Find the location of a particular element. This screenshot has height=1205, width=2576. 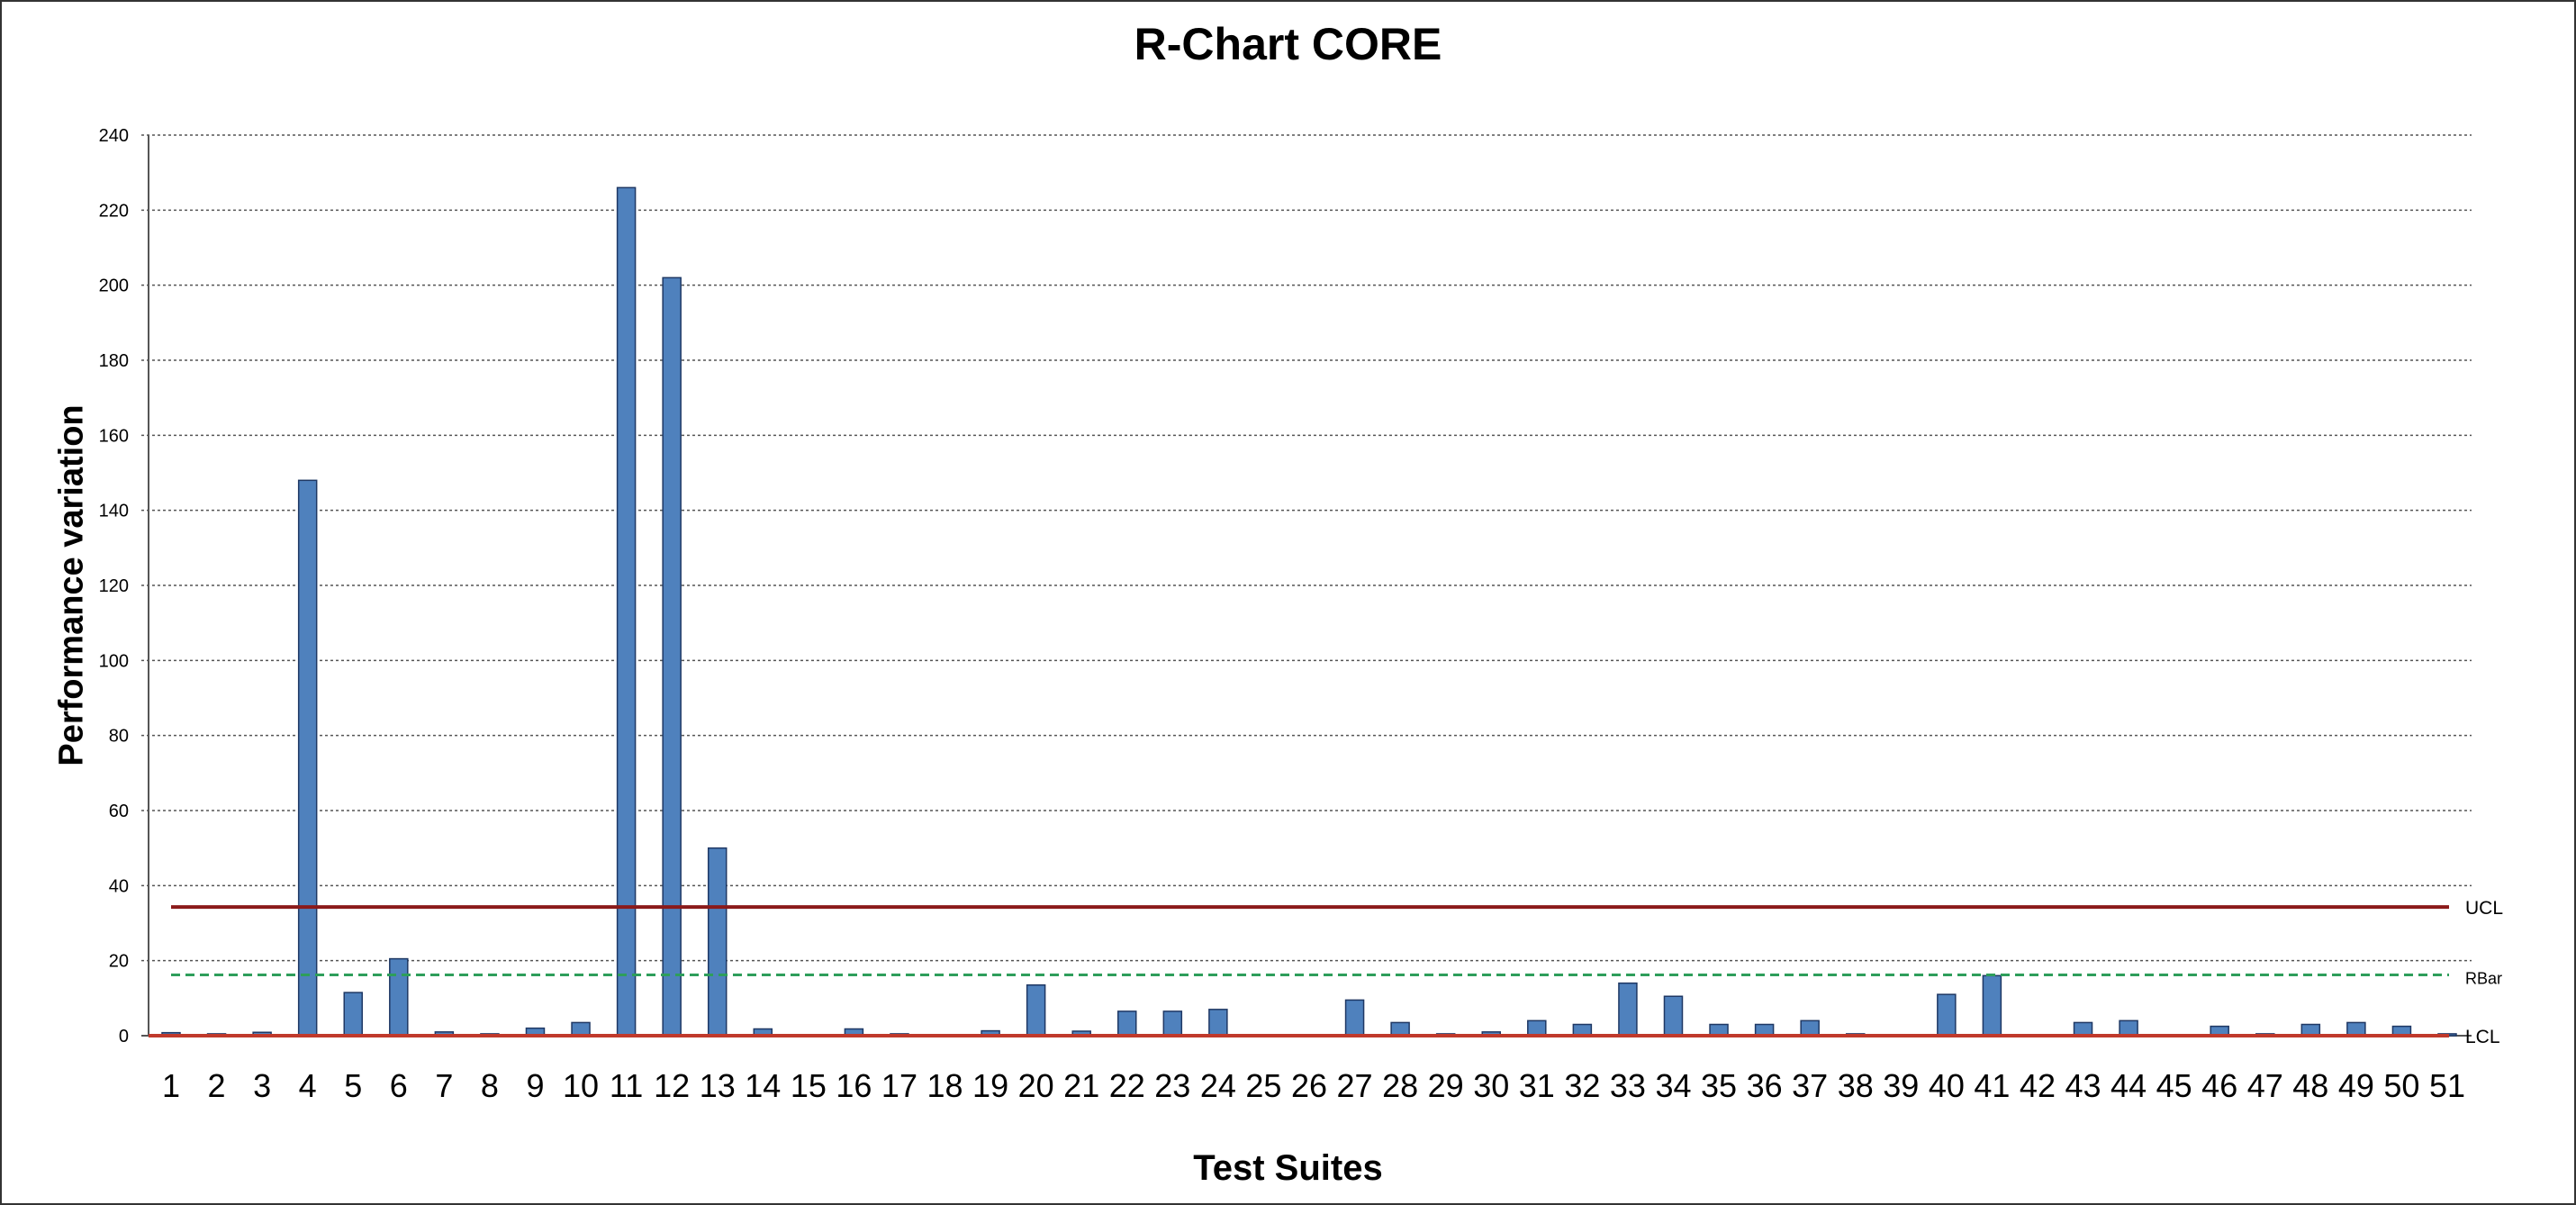

x-tick-label: 1 is located at coordinates (171, 1085).